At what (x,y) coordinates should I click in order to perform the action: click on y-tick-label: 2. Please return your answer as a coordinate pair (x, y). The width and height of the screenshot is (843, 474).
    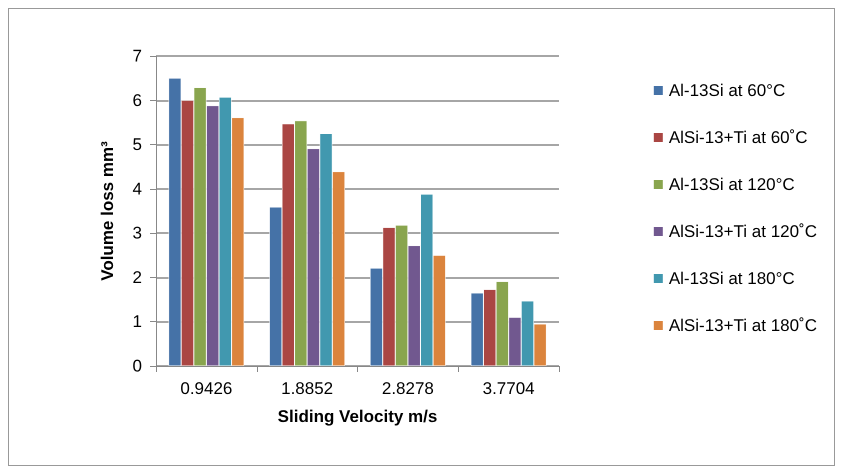
    Looking at the image, I should click on (137, 277).